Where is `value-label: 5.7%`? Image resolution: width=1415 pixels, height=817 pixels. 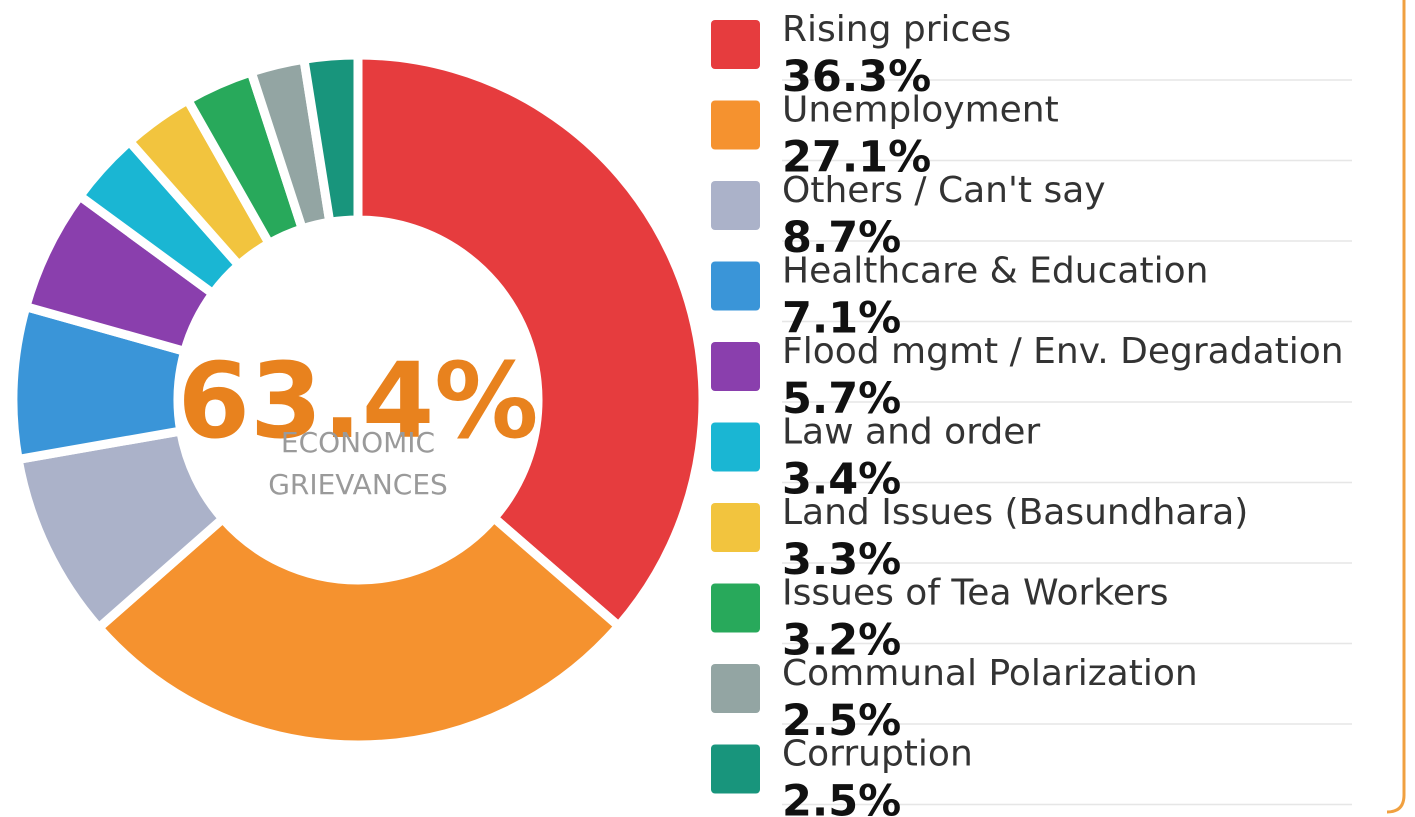
value-label: 5.7% is located at coordinates (841, 399).